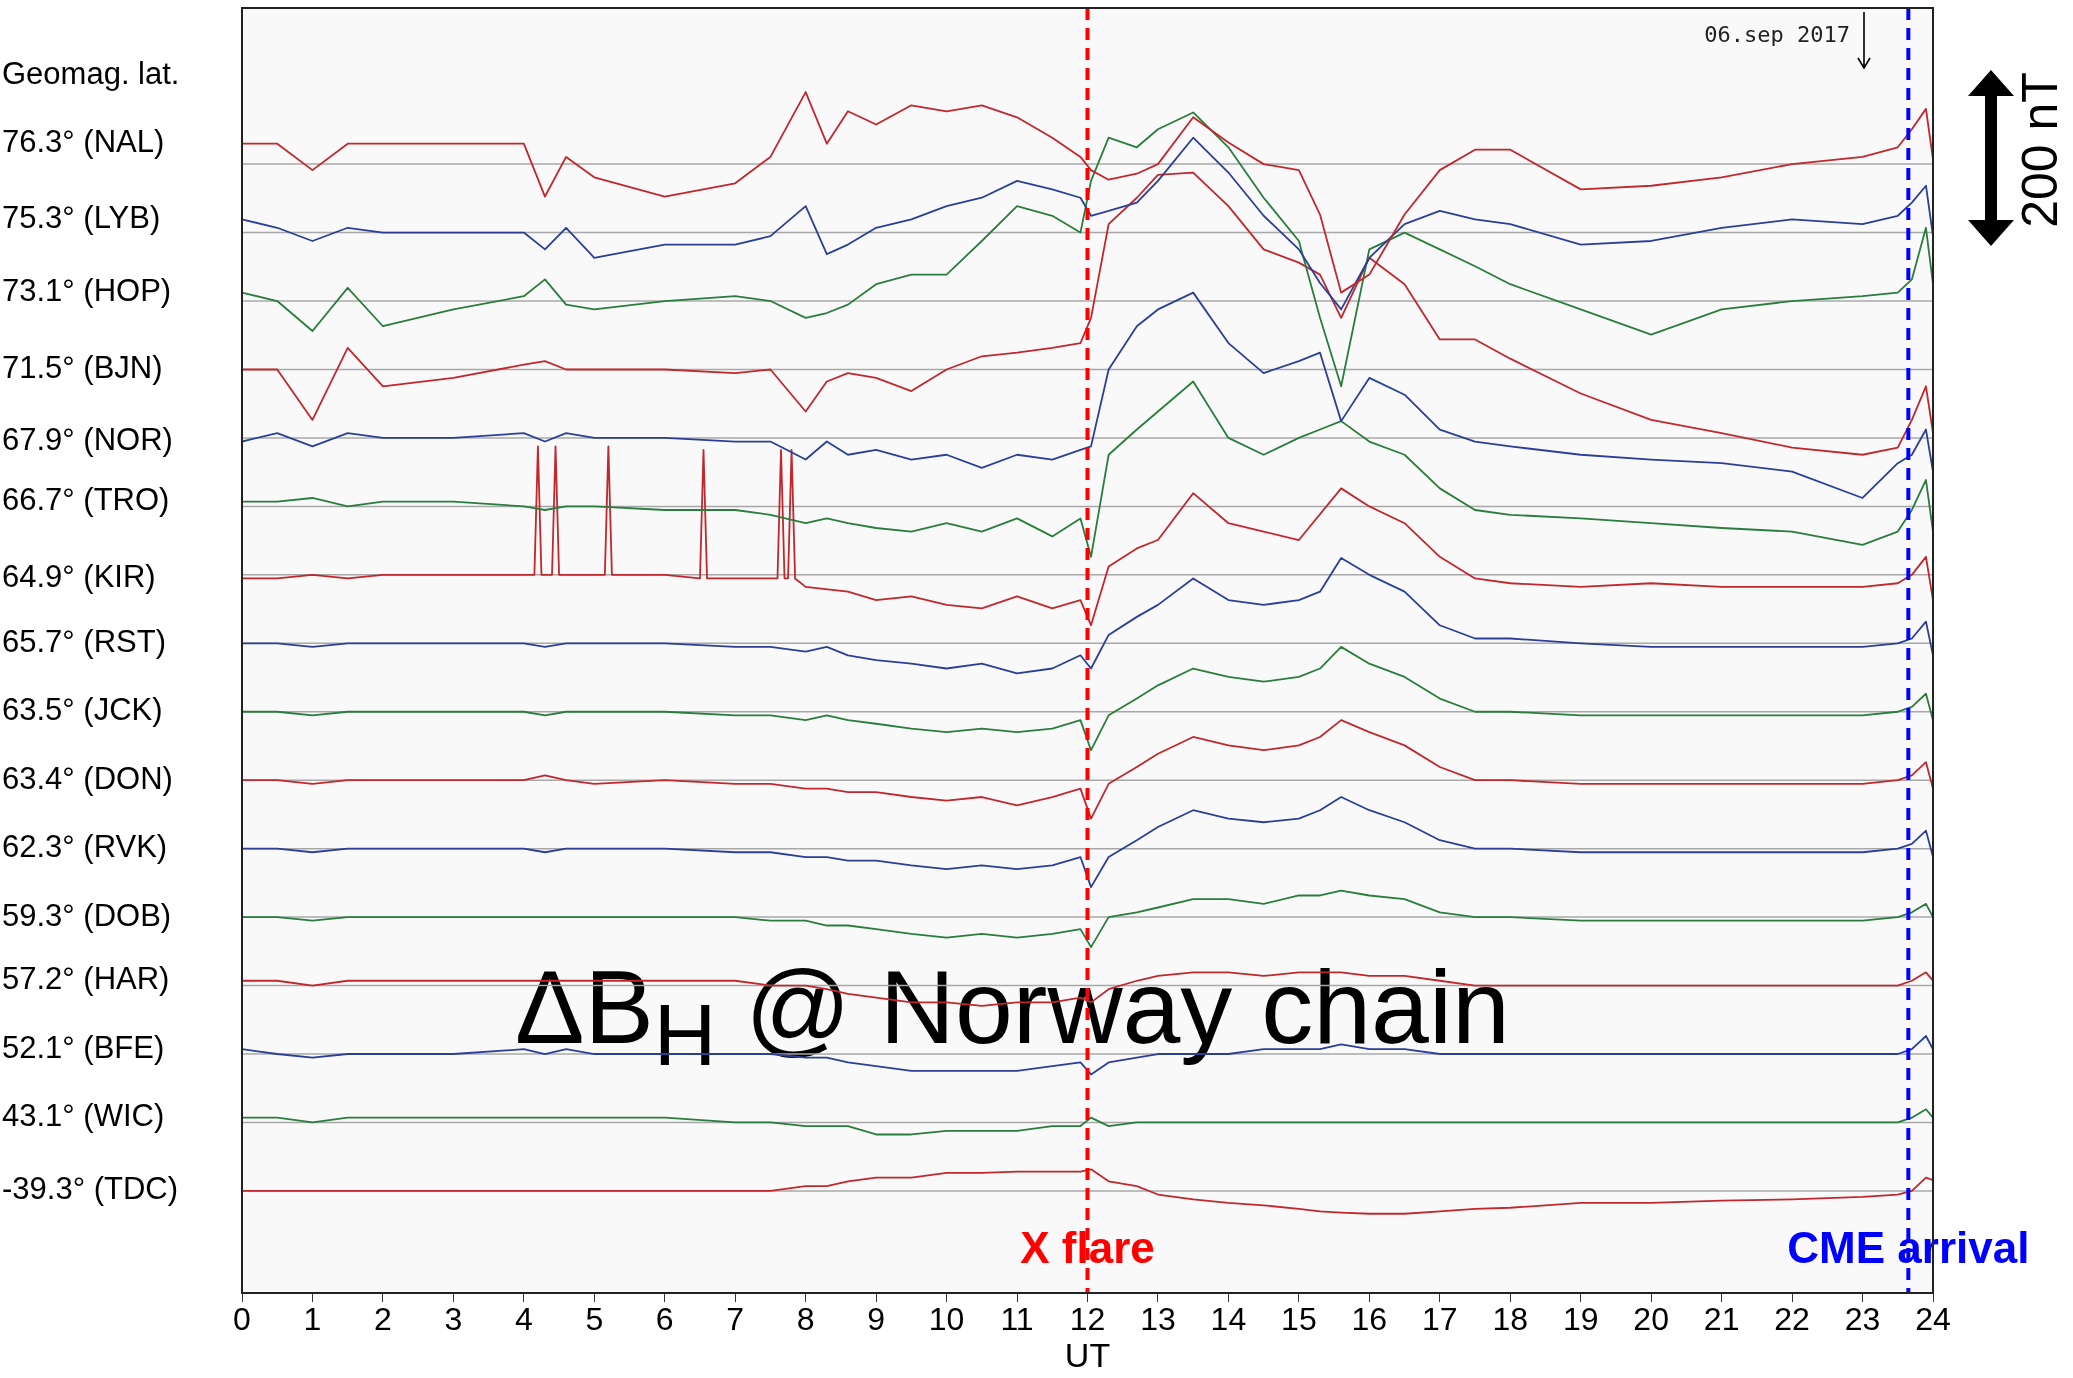  Describe the element at coordinates (82, 710) in the screenshot. I see `text: 63.5° (JCK)` at that location.